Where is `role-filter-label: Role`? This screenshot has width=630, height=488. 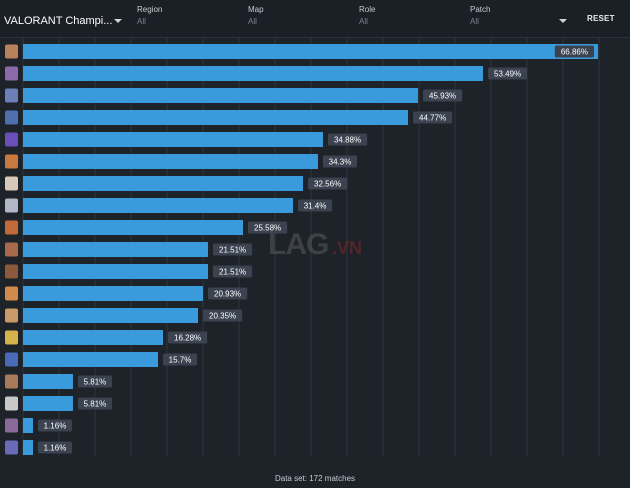 role-filter-label: Role is located at coordinates (367, 9).